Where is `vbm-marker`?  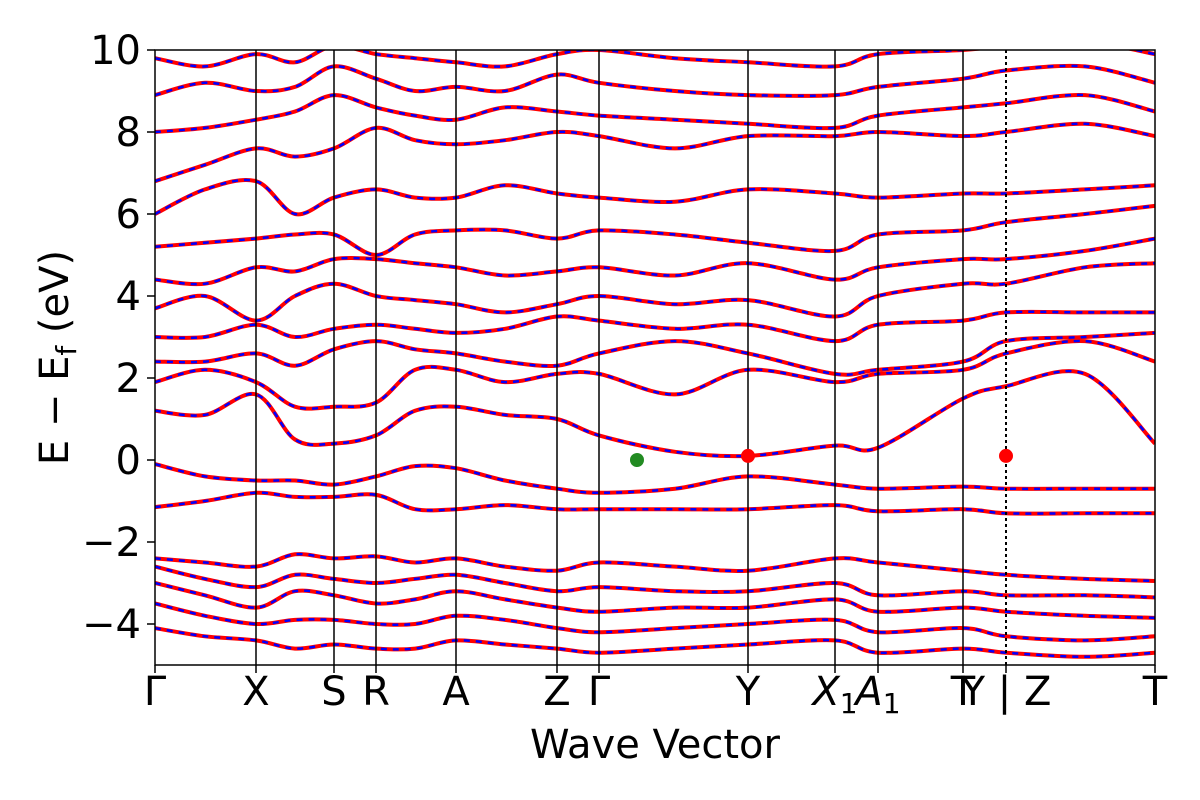 vbm-marker is located at coordinates (637, 460).